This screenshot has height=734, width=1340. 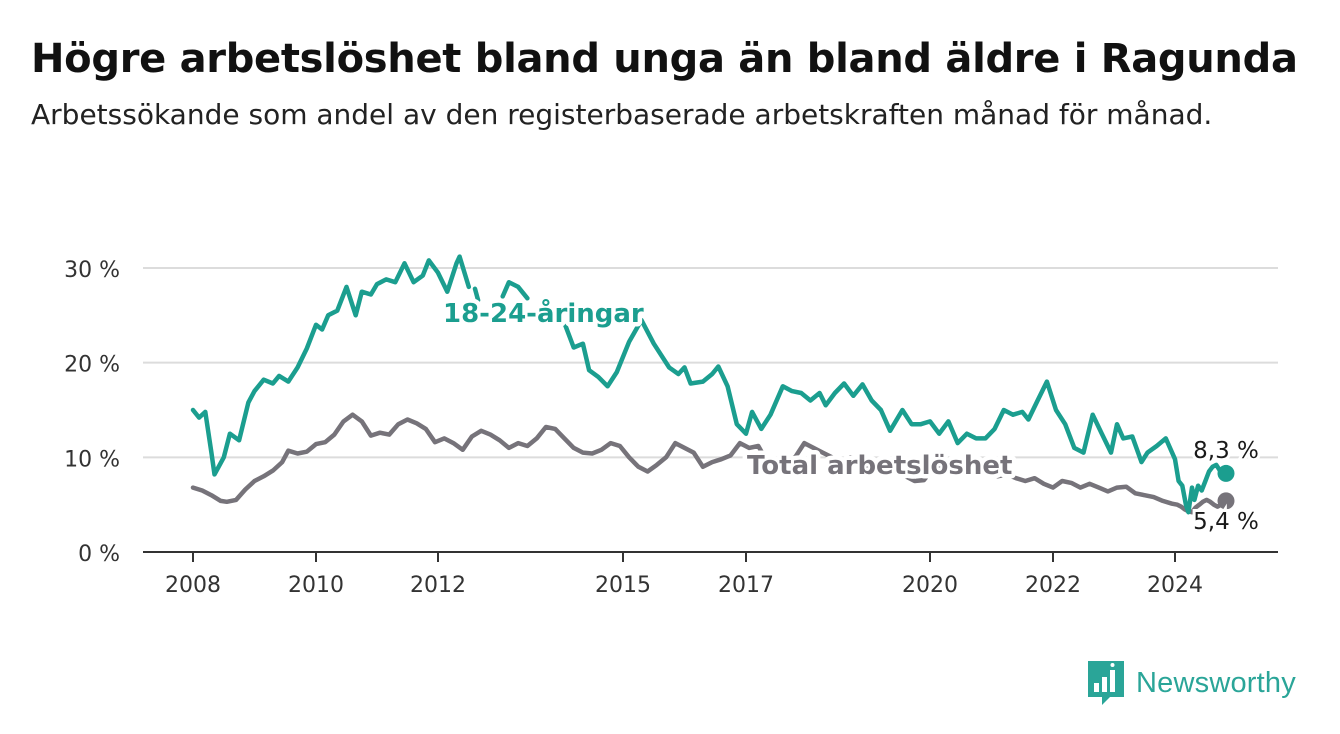 What do you see at coordinates (92, 365) in the screenshot?
I see `y-tick-label: 20 %` at bounding box center [92, 365].